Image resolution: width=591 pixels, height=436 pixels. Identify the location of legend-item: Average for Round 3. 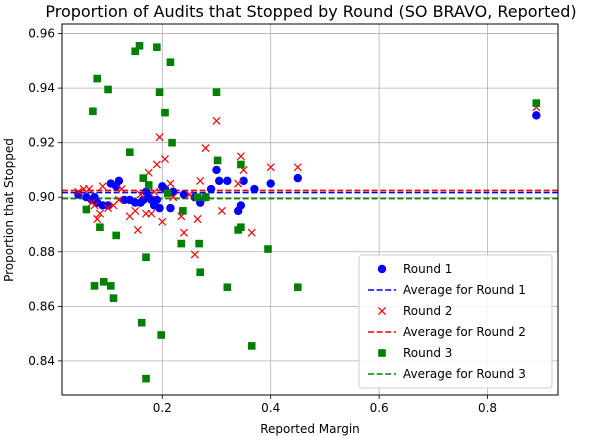
(447, 374).